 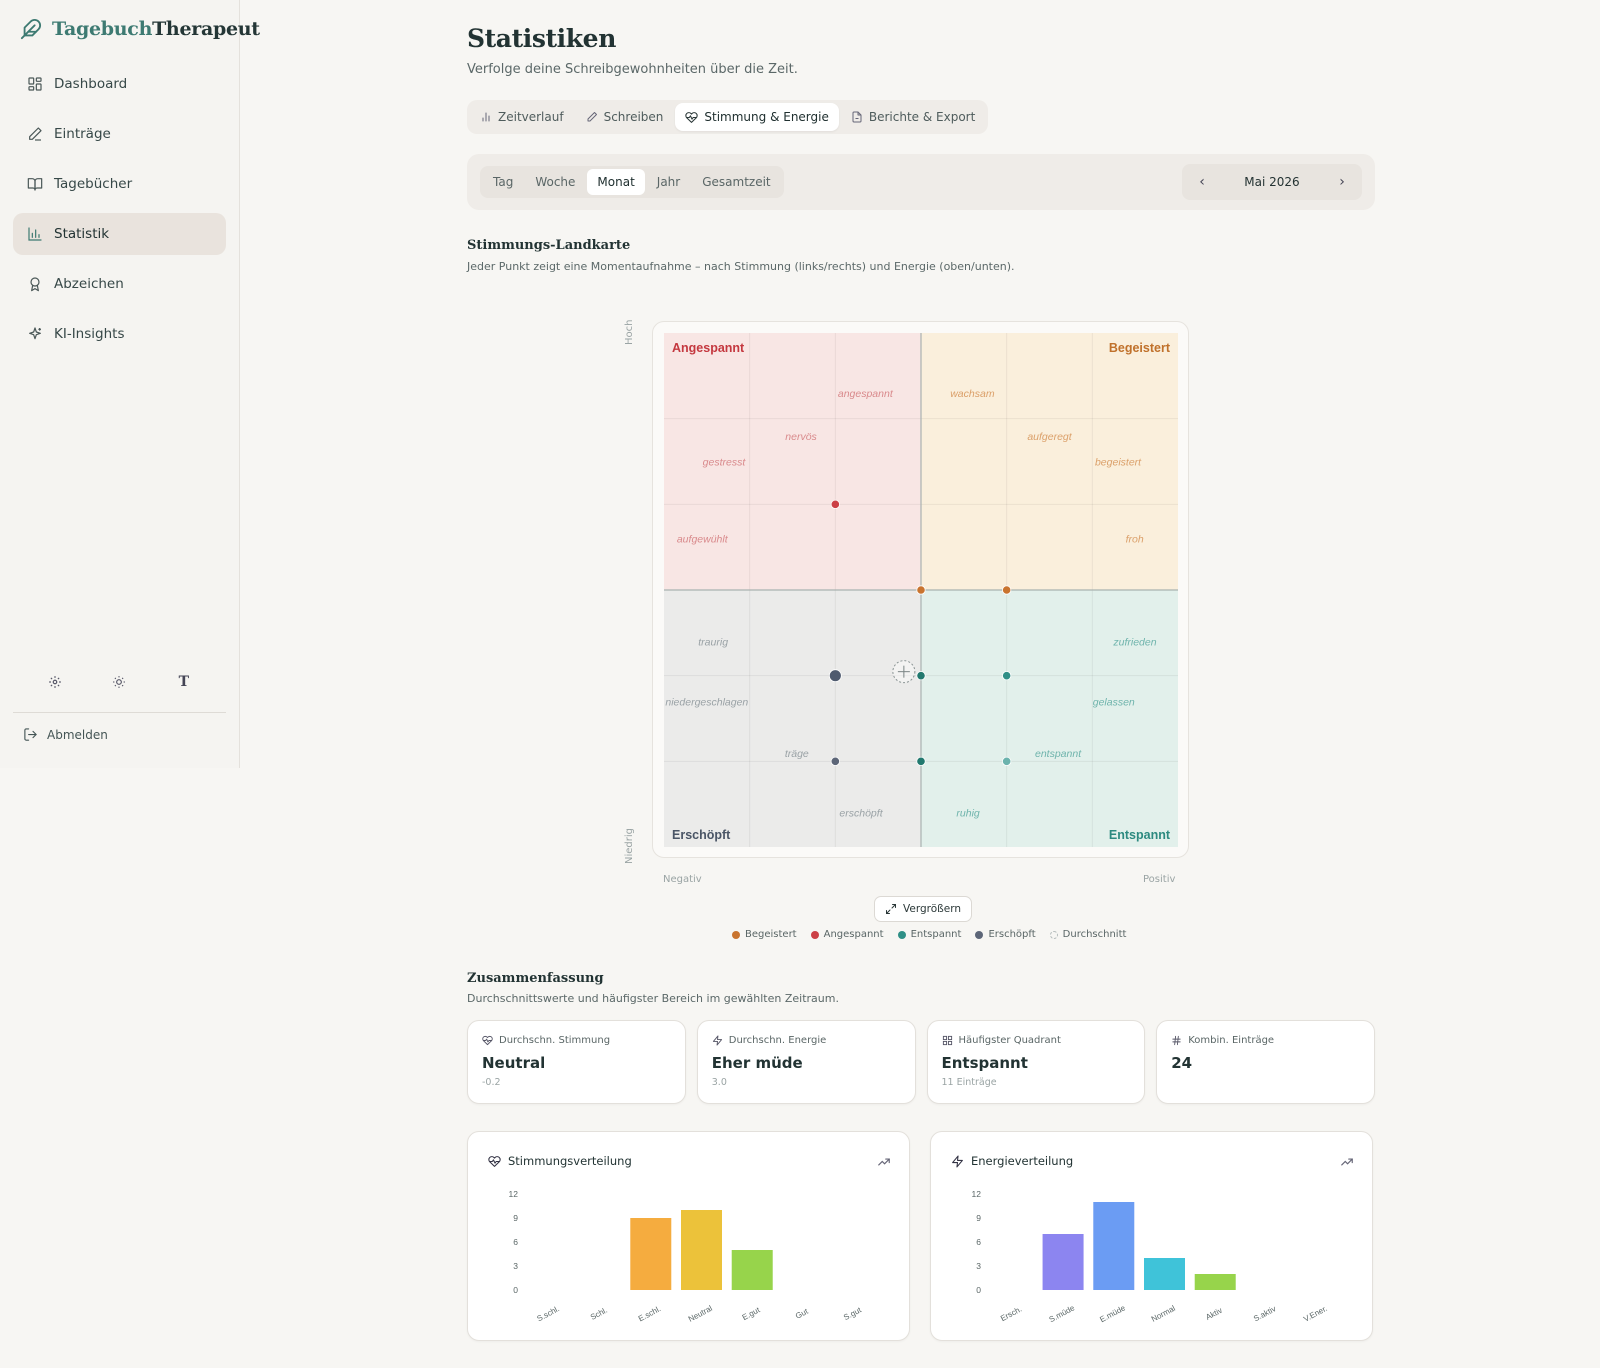 I want to click on award-icon, so click(x=35, y=284).